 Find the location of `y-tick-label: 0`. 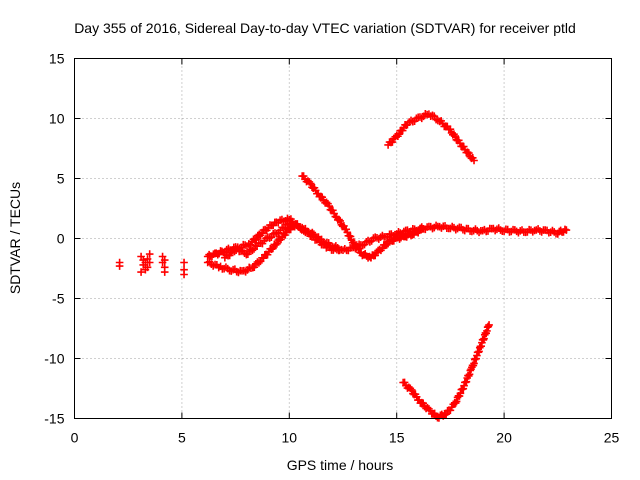

y-tick-label: 0 is located at coordinates (61, 239).